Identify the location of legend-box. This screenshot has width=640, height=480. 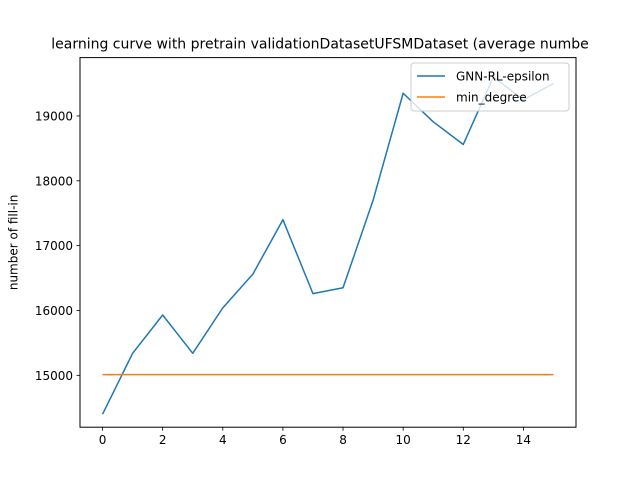
(490, 87).